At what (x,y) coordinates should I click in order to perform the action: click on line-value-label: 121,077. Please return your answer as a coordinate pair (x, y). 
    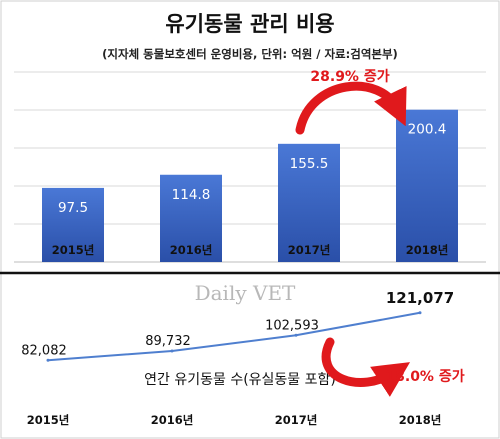
    Looking at the image, I should click on (420, 298).